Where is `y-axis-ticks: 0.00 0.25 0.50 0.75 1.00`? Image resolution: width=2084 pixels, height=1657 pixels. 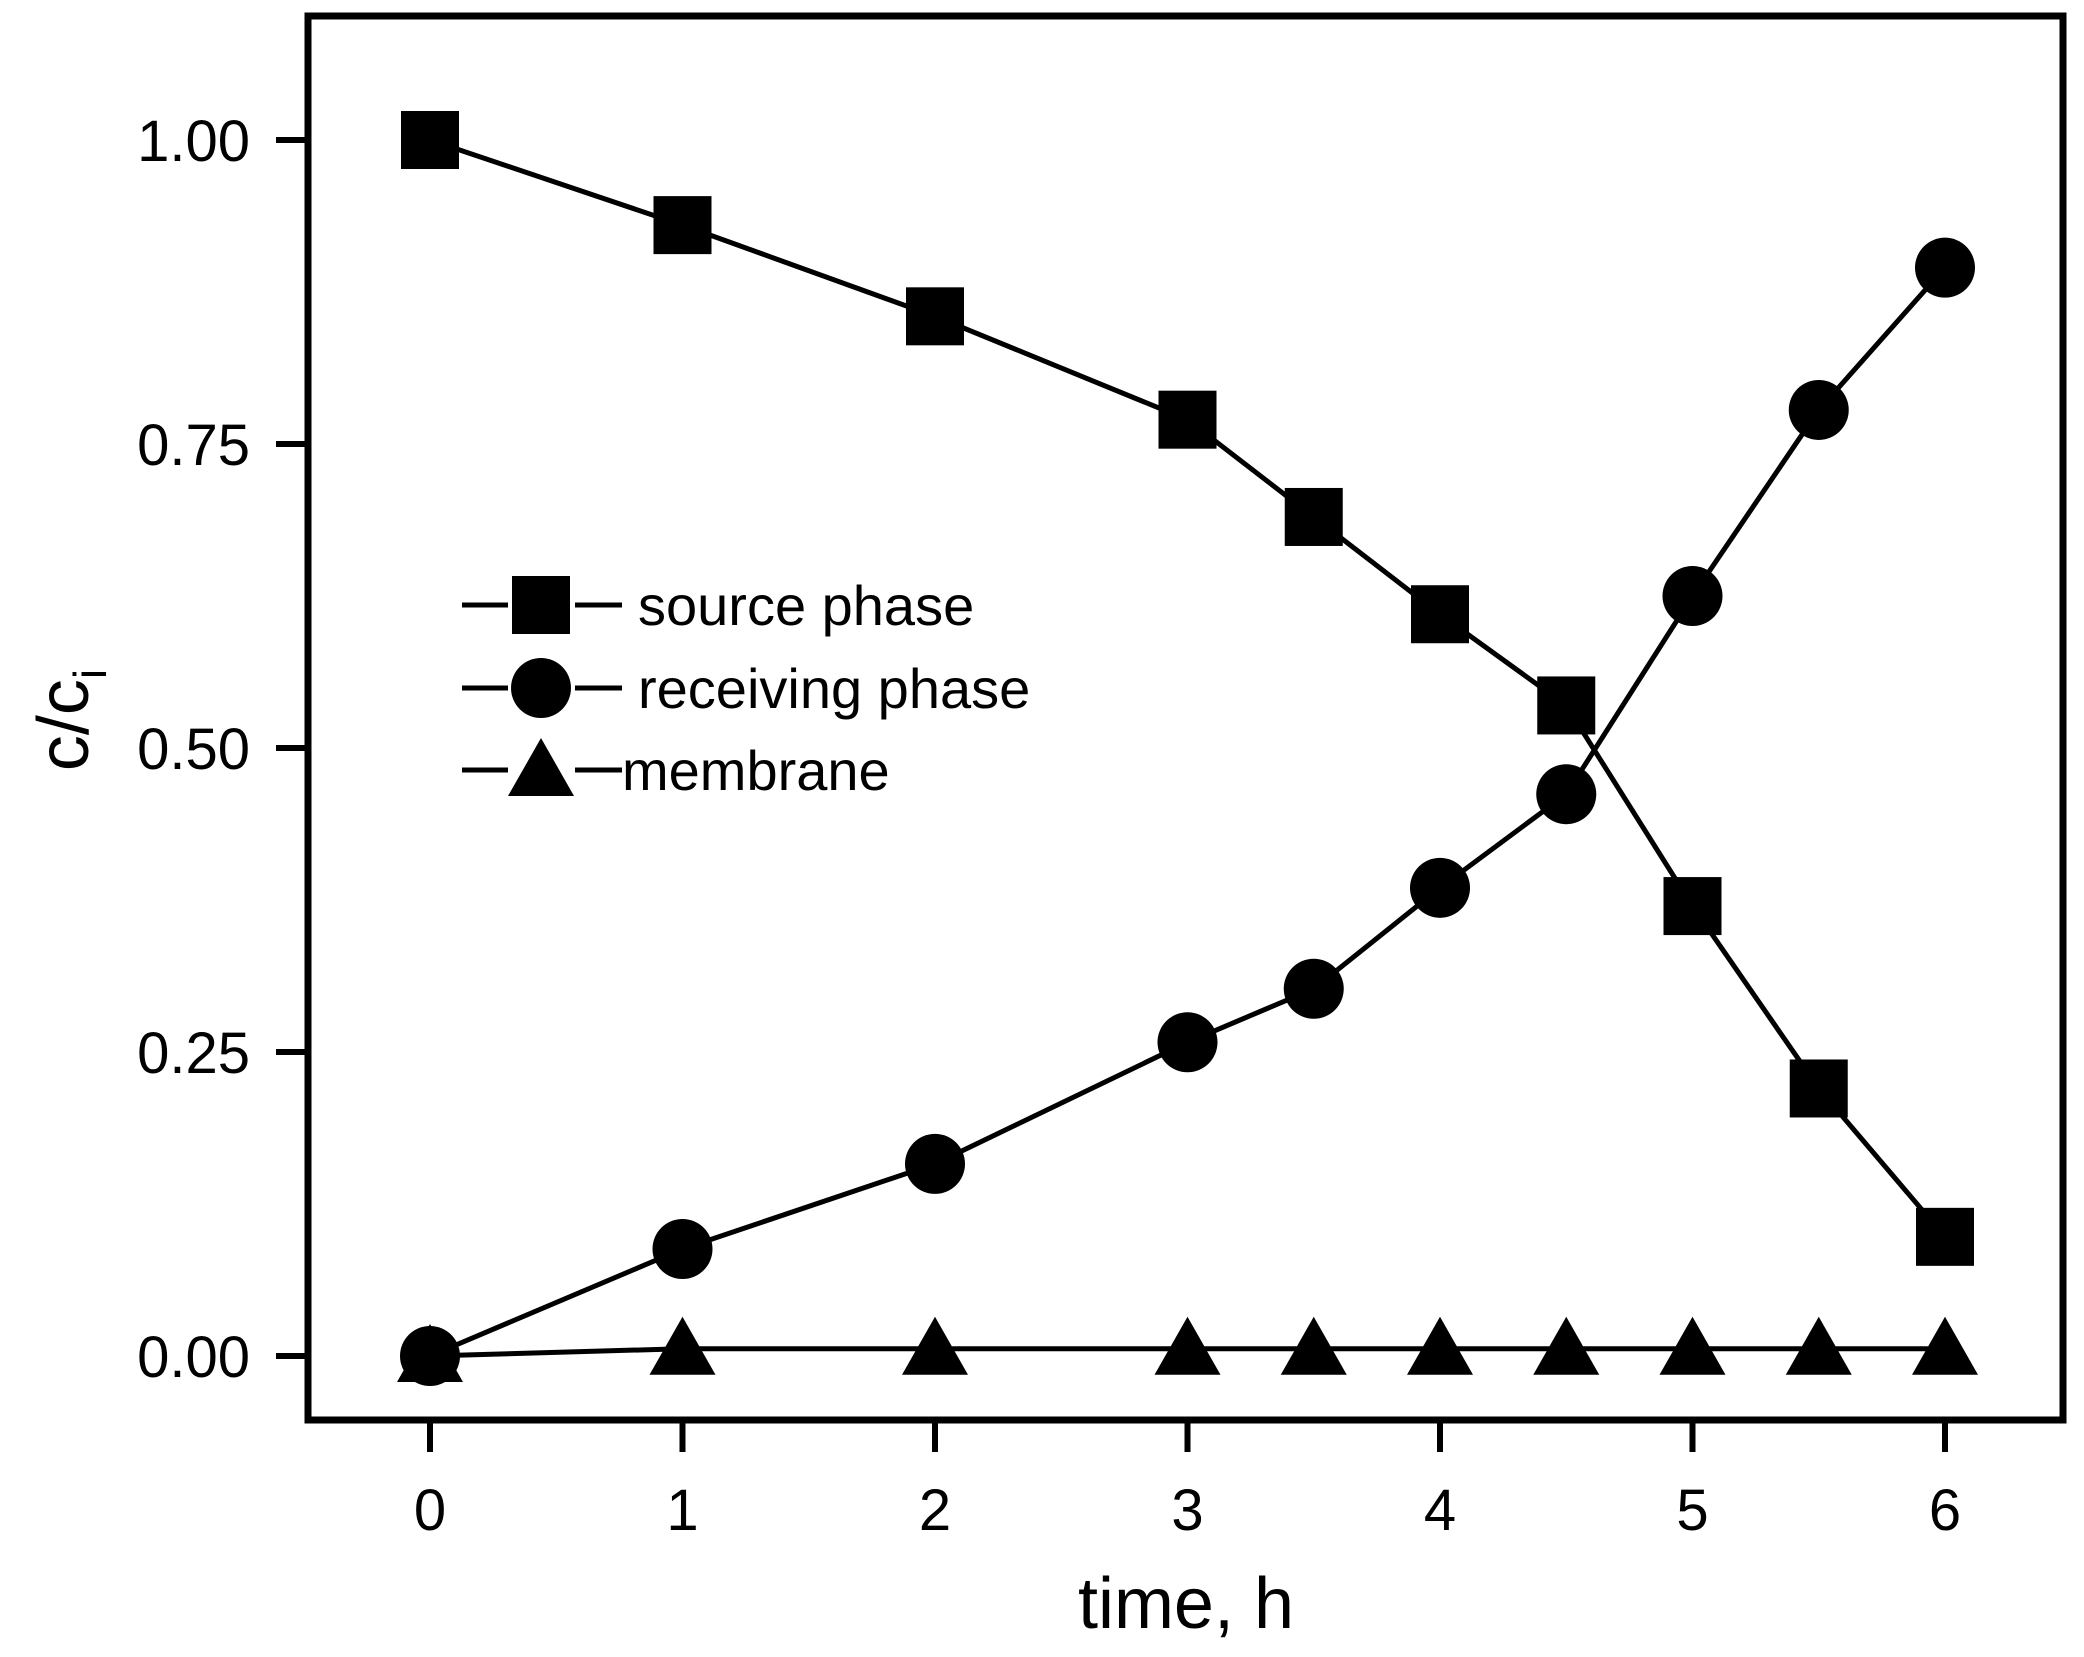
y-axis-ticks: 0.00 0.25 0.50 0.75 1.00 is located at coordinates (222, 749).